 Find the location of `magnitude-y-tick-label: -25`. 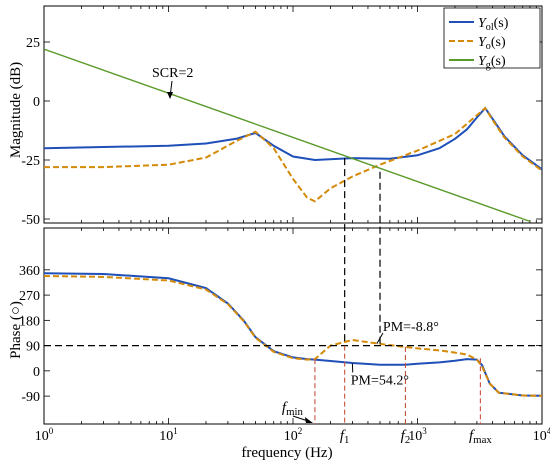

magnitude-y-tick-label: -25 is located at coordinates (30, 161).